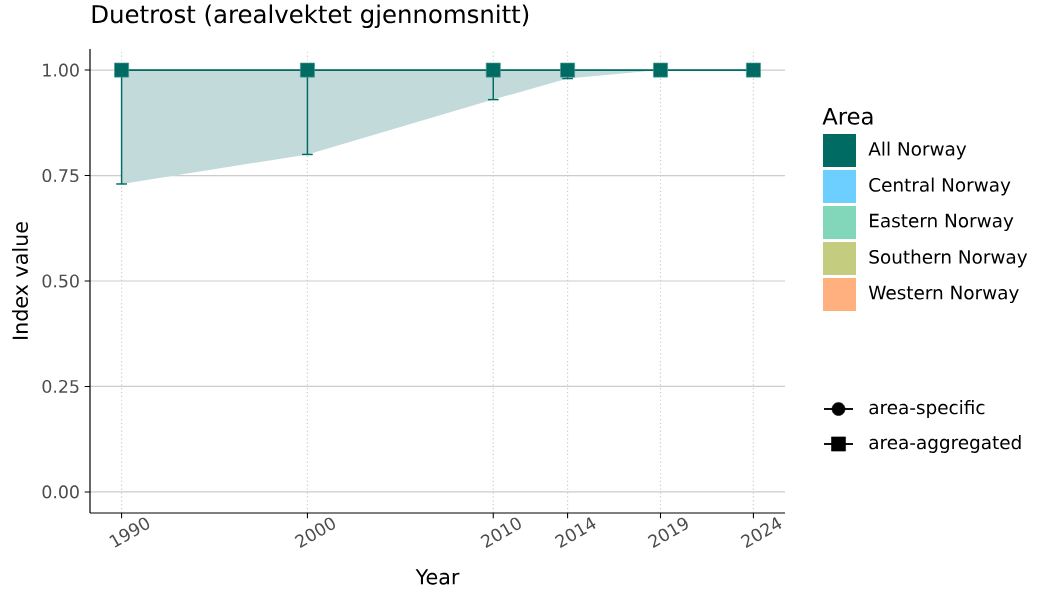 This screenshot has width=1050, height=600. I want to click on legend-label: Eastern Norway, so click(942, 222).